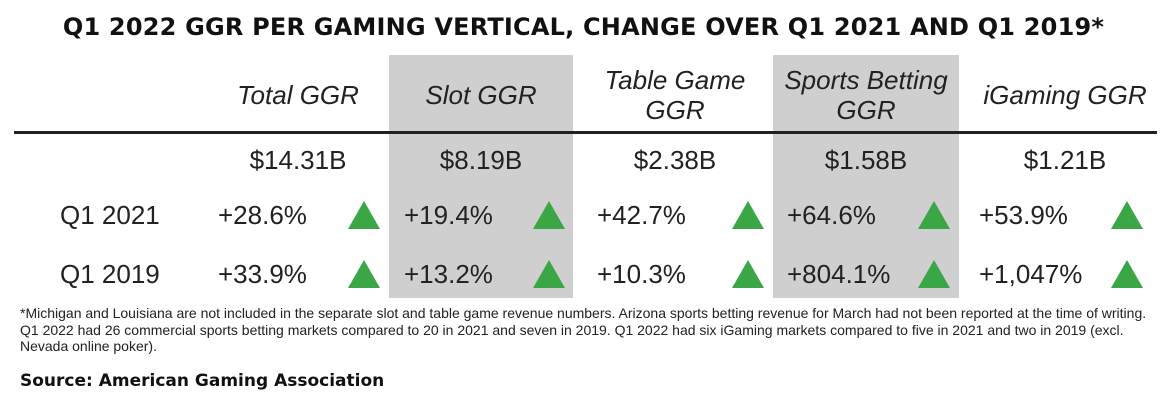 Image resolution: width=1167 pixels, height=400 pixels. What do you see at coordinates (481, 95) in the screenshot?
I see `header-slot-ggr: Slot GGR` at bounding box center [481, 95].